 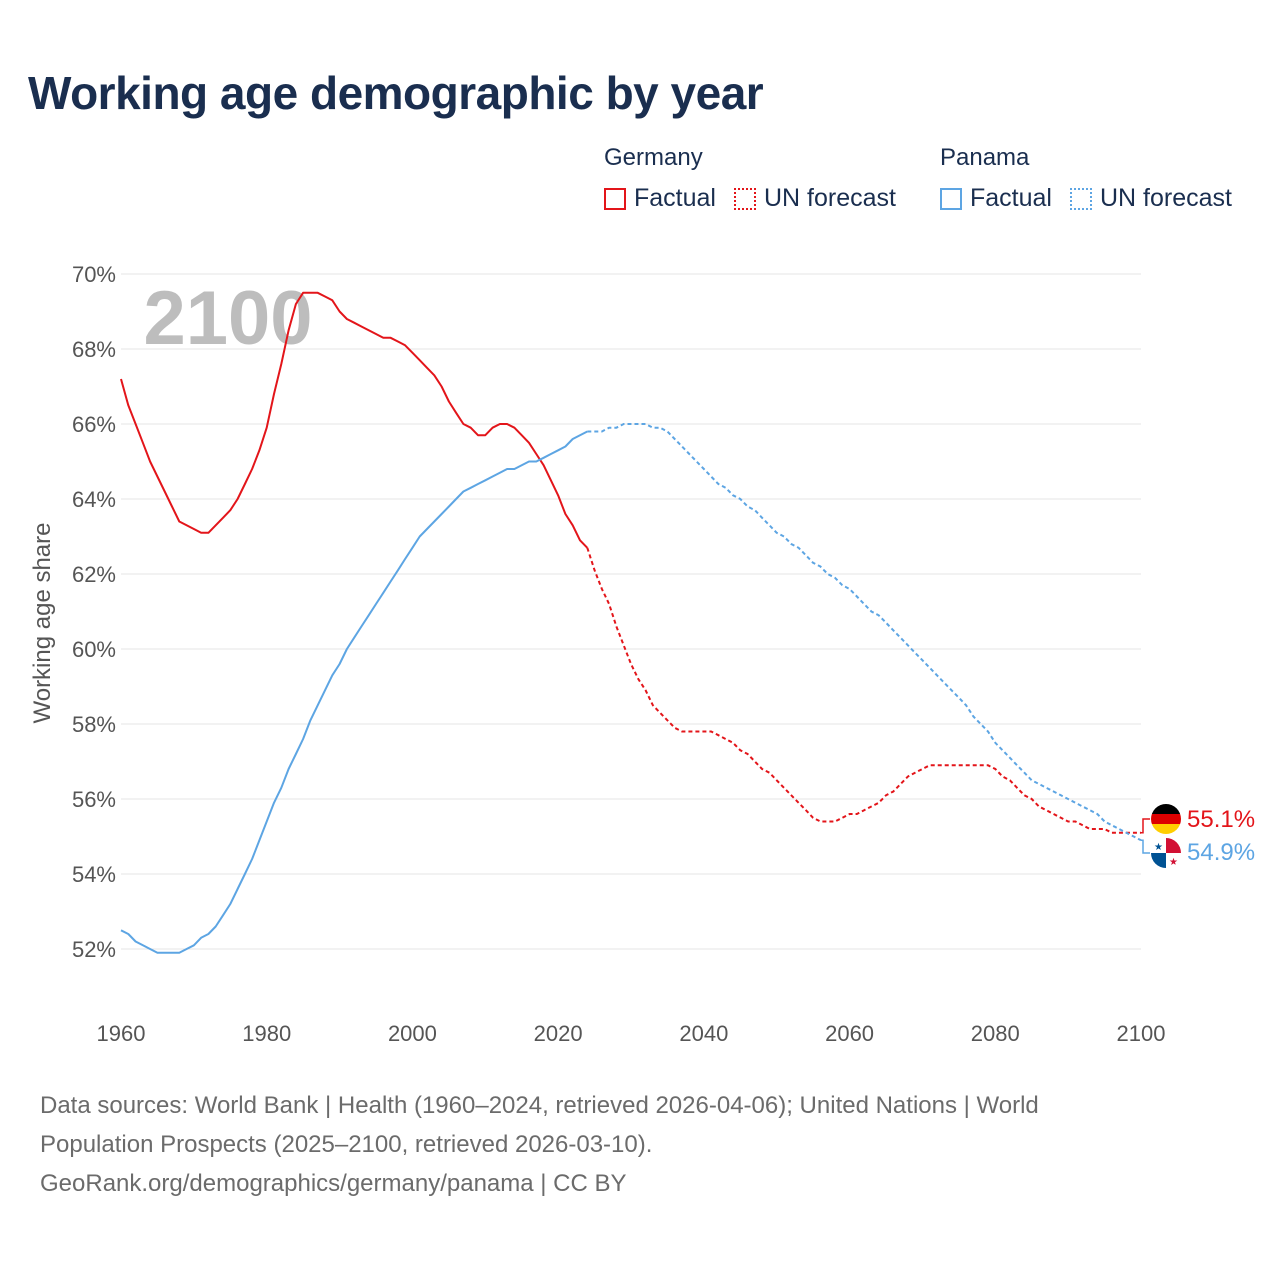 I want to click on legend-item-panama-forecast: UN forecast, so click(x=1150, y=198).